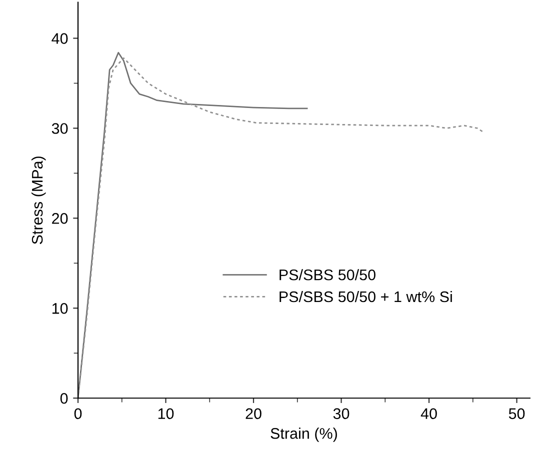  What do you see at coordinates (366, 296) in the screenshot?
I see `legend-label: PS/SBS 50/50 + 1 wt% Si` at bounding box center [366, 296].